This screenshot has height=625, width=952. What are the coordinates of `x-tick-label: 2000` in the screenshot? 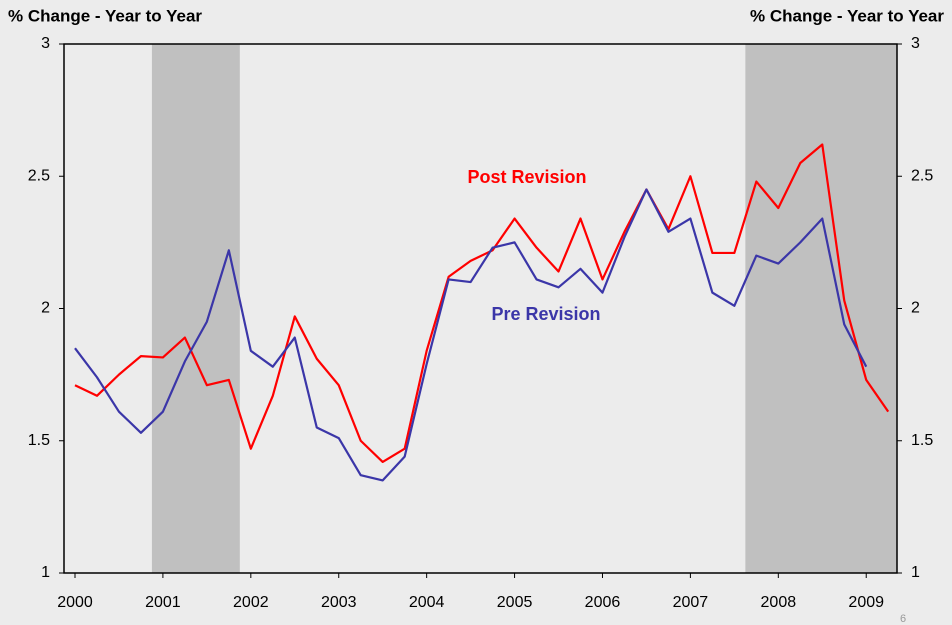 It's located at (75, 602).